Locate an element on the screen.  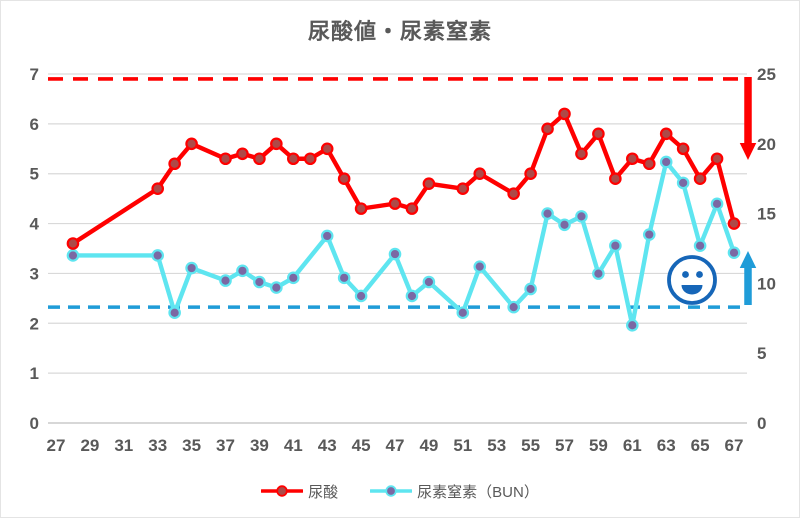
x-axis-tick: 39 is located at coordinates (259, 445).